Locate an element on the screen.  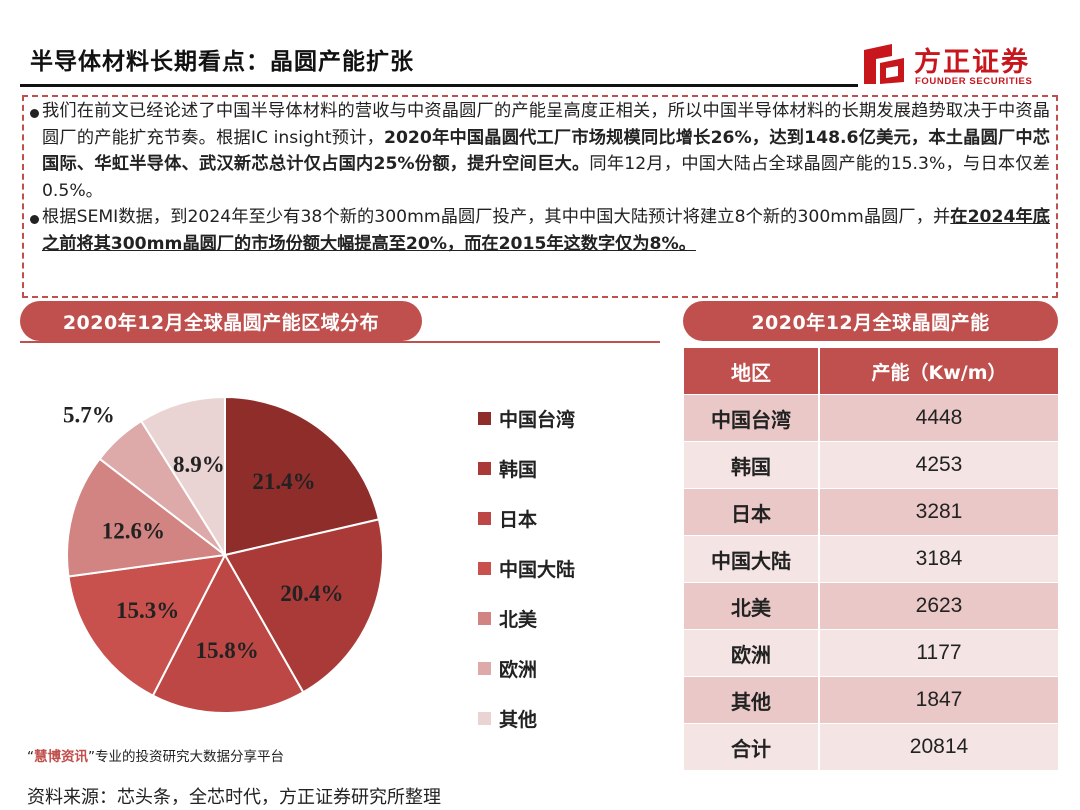
table-row: 中国大陆 3184 is located at coordinates (871, 559).